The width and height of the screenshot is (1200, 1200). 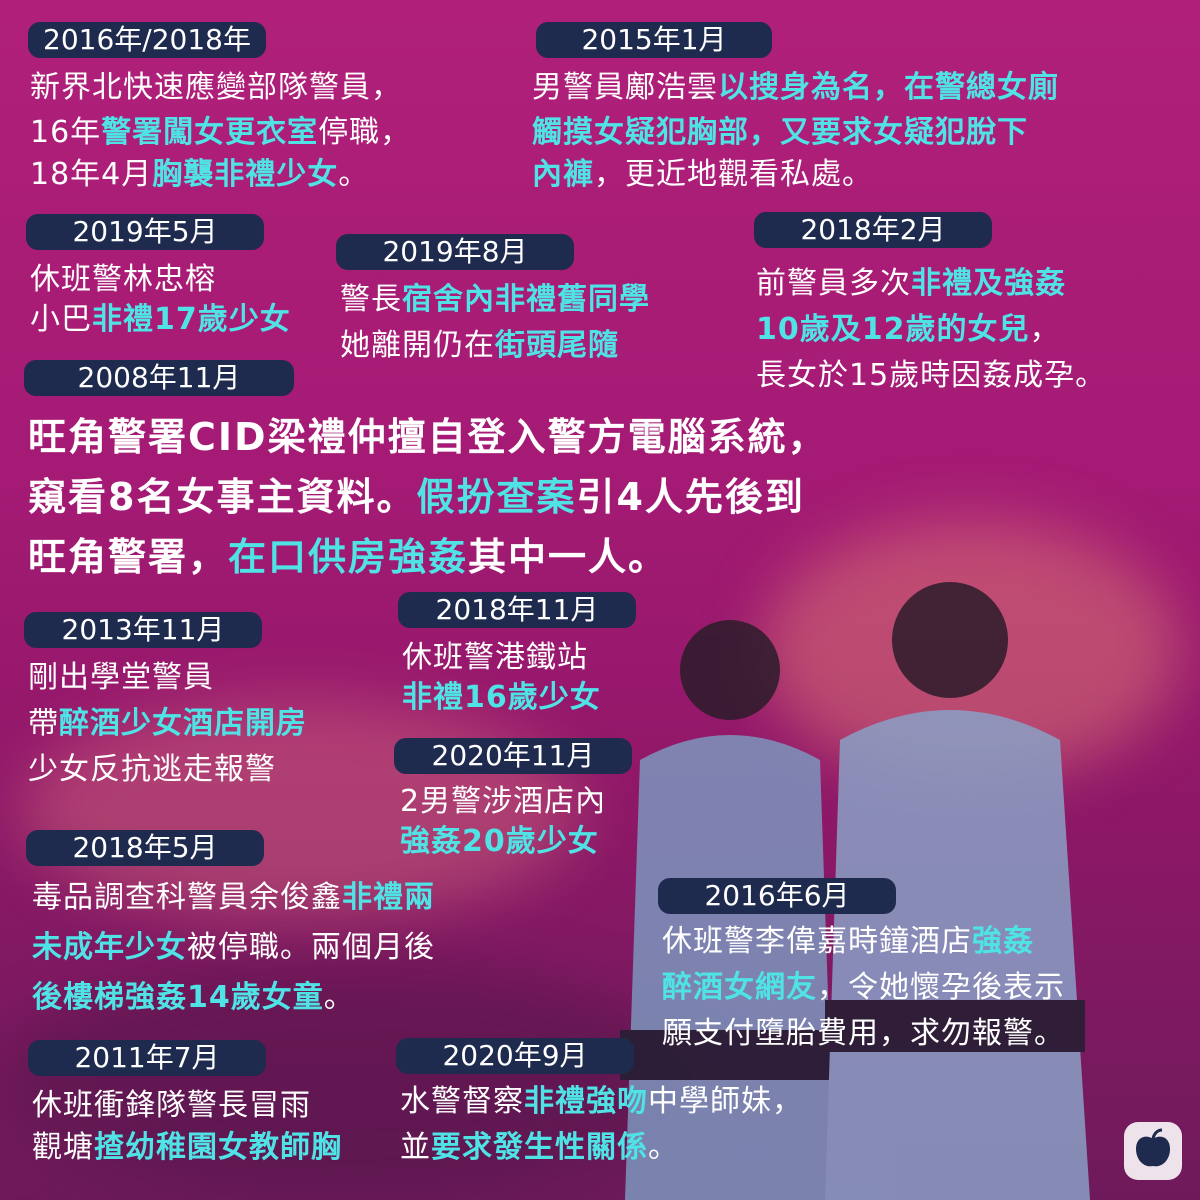 I want to click on incident-date-tag: 2013年11月, so click(x=143, y=630).